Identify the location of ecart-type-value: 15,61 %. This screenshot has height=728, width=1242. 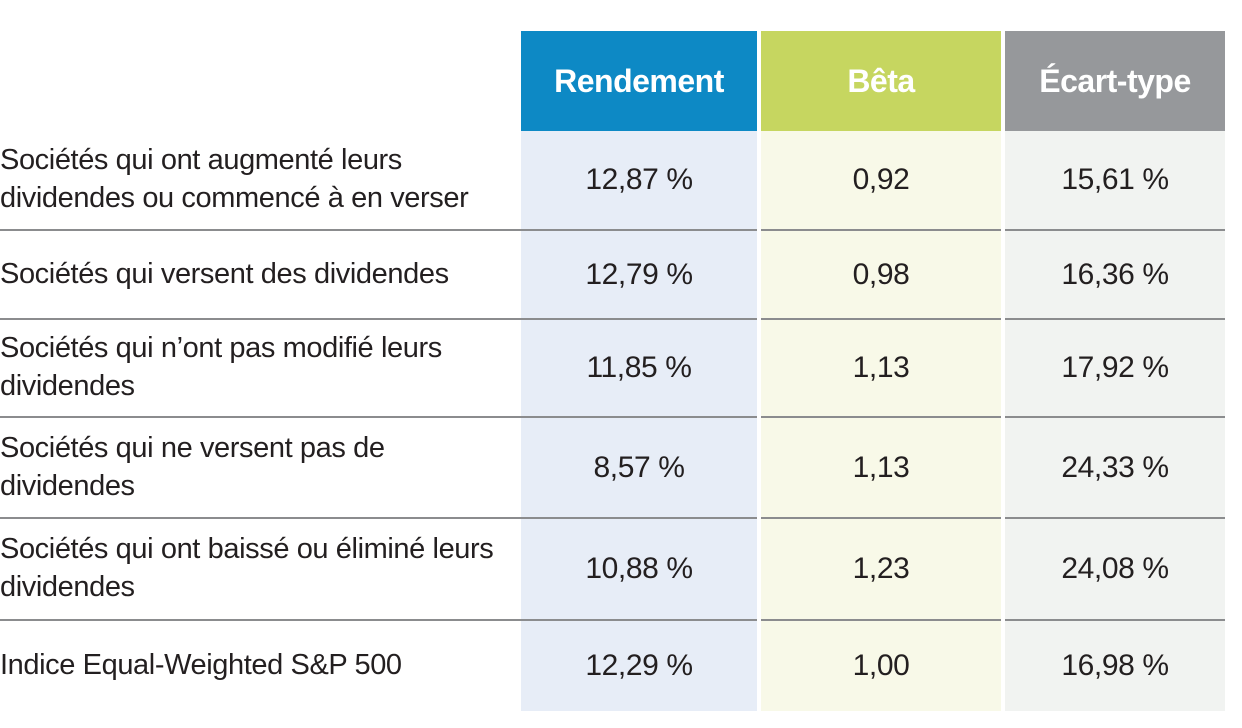
(1113, 180).